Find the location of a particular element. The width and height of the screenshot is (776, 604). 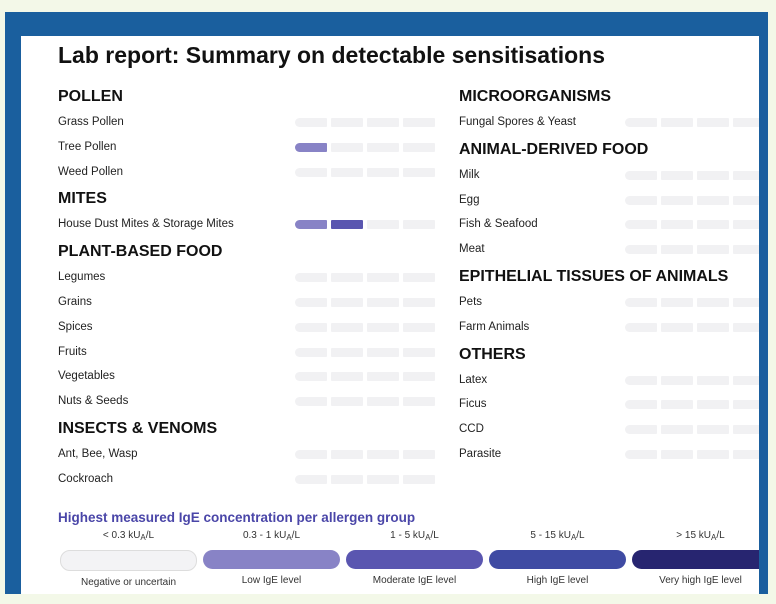

group-heading: MITES is located at coordinates (82, 199).